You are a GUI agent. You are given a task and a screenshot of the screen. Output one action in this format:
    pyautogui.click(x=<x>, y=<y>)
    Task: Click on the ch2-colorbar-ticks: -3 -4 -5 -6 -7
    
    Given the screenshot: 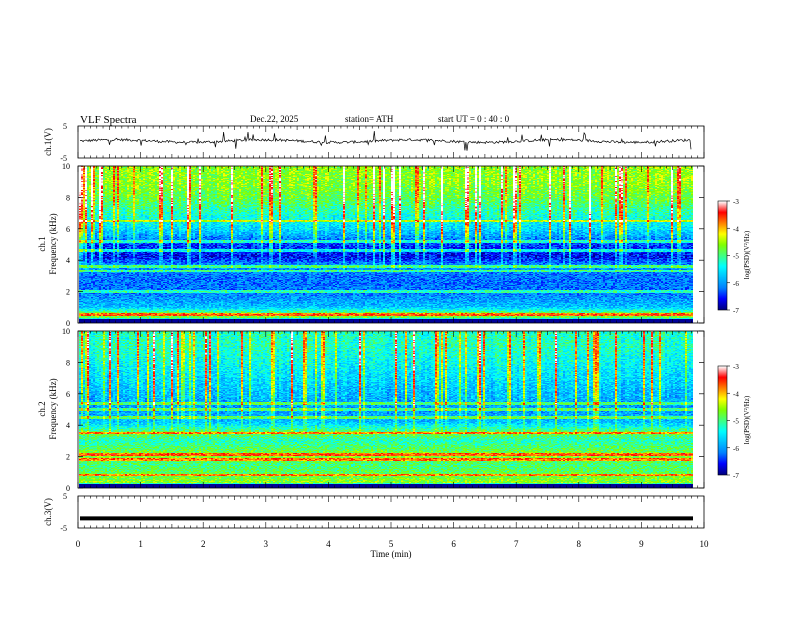 What is the action you would take?
    pyautogui.click(x=733, y=421)
    